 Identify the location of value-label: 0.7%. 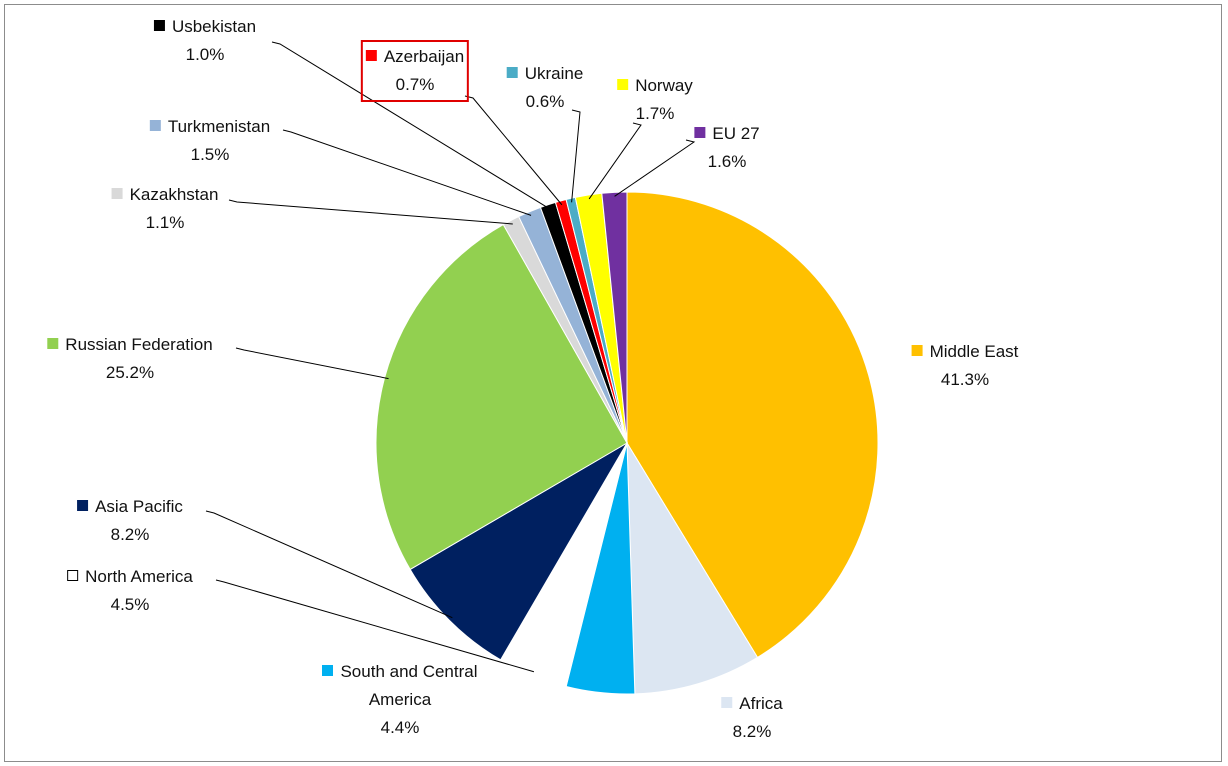
(415, 84).